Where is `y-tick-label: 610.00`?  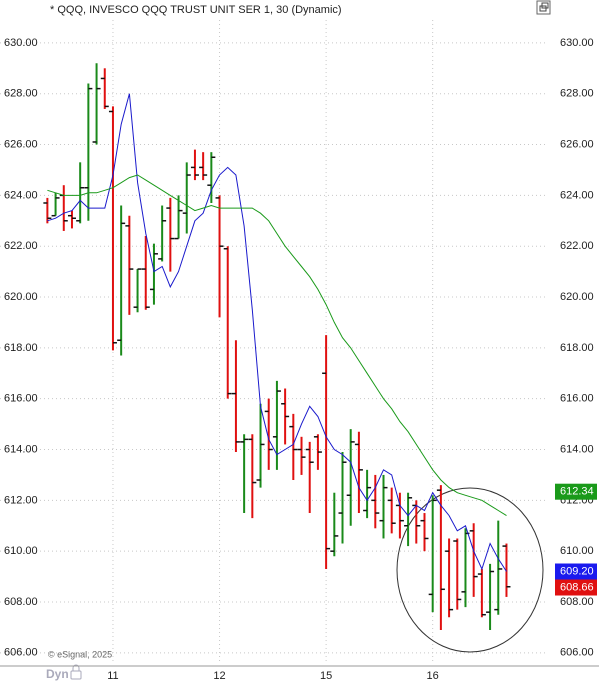
y-tick-label: 610.00 is located at coordinates (21, 551).